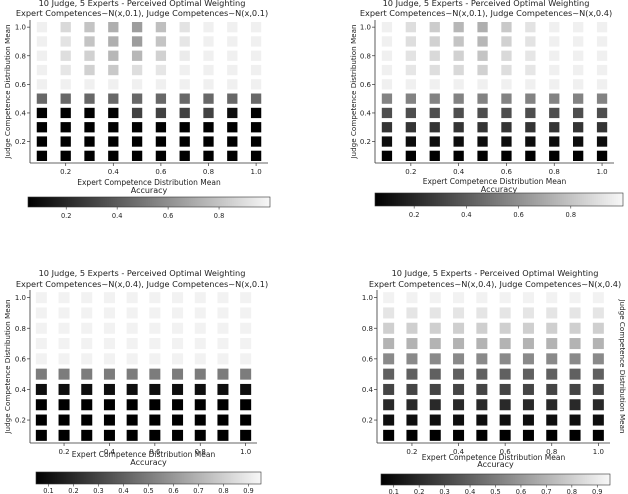 This screenshot has width=628, height=494. What do you see at coordinates (21, 113) in the screenshot?
I see `y-tick-label: 0.4` at bounding box center [21, 113].